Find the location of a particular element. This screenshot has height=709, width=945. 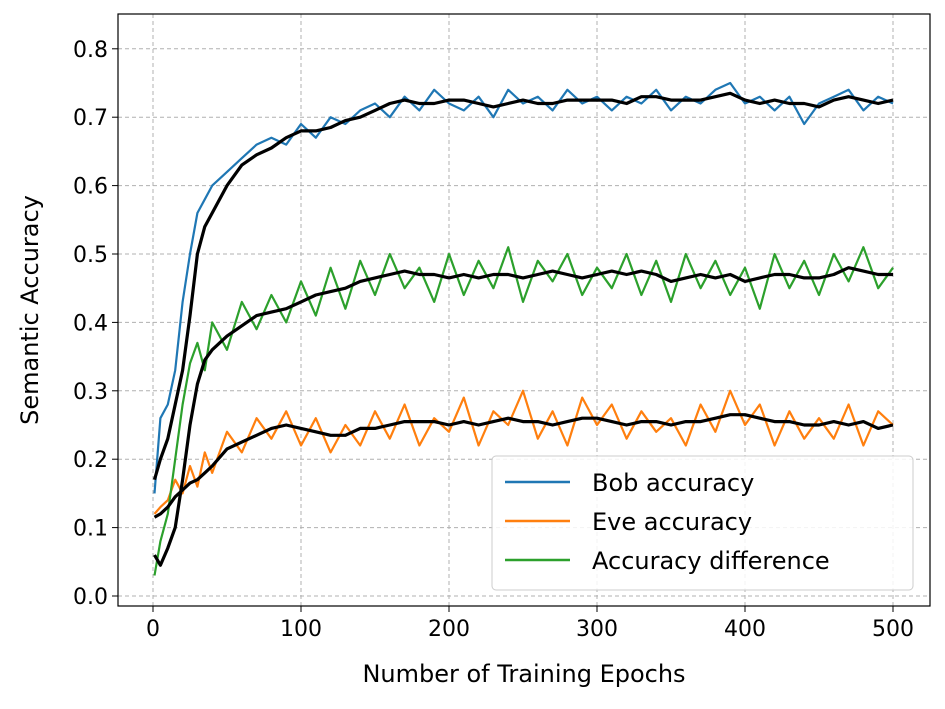

legend-box is located at coordinates (702, 523).